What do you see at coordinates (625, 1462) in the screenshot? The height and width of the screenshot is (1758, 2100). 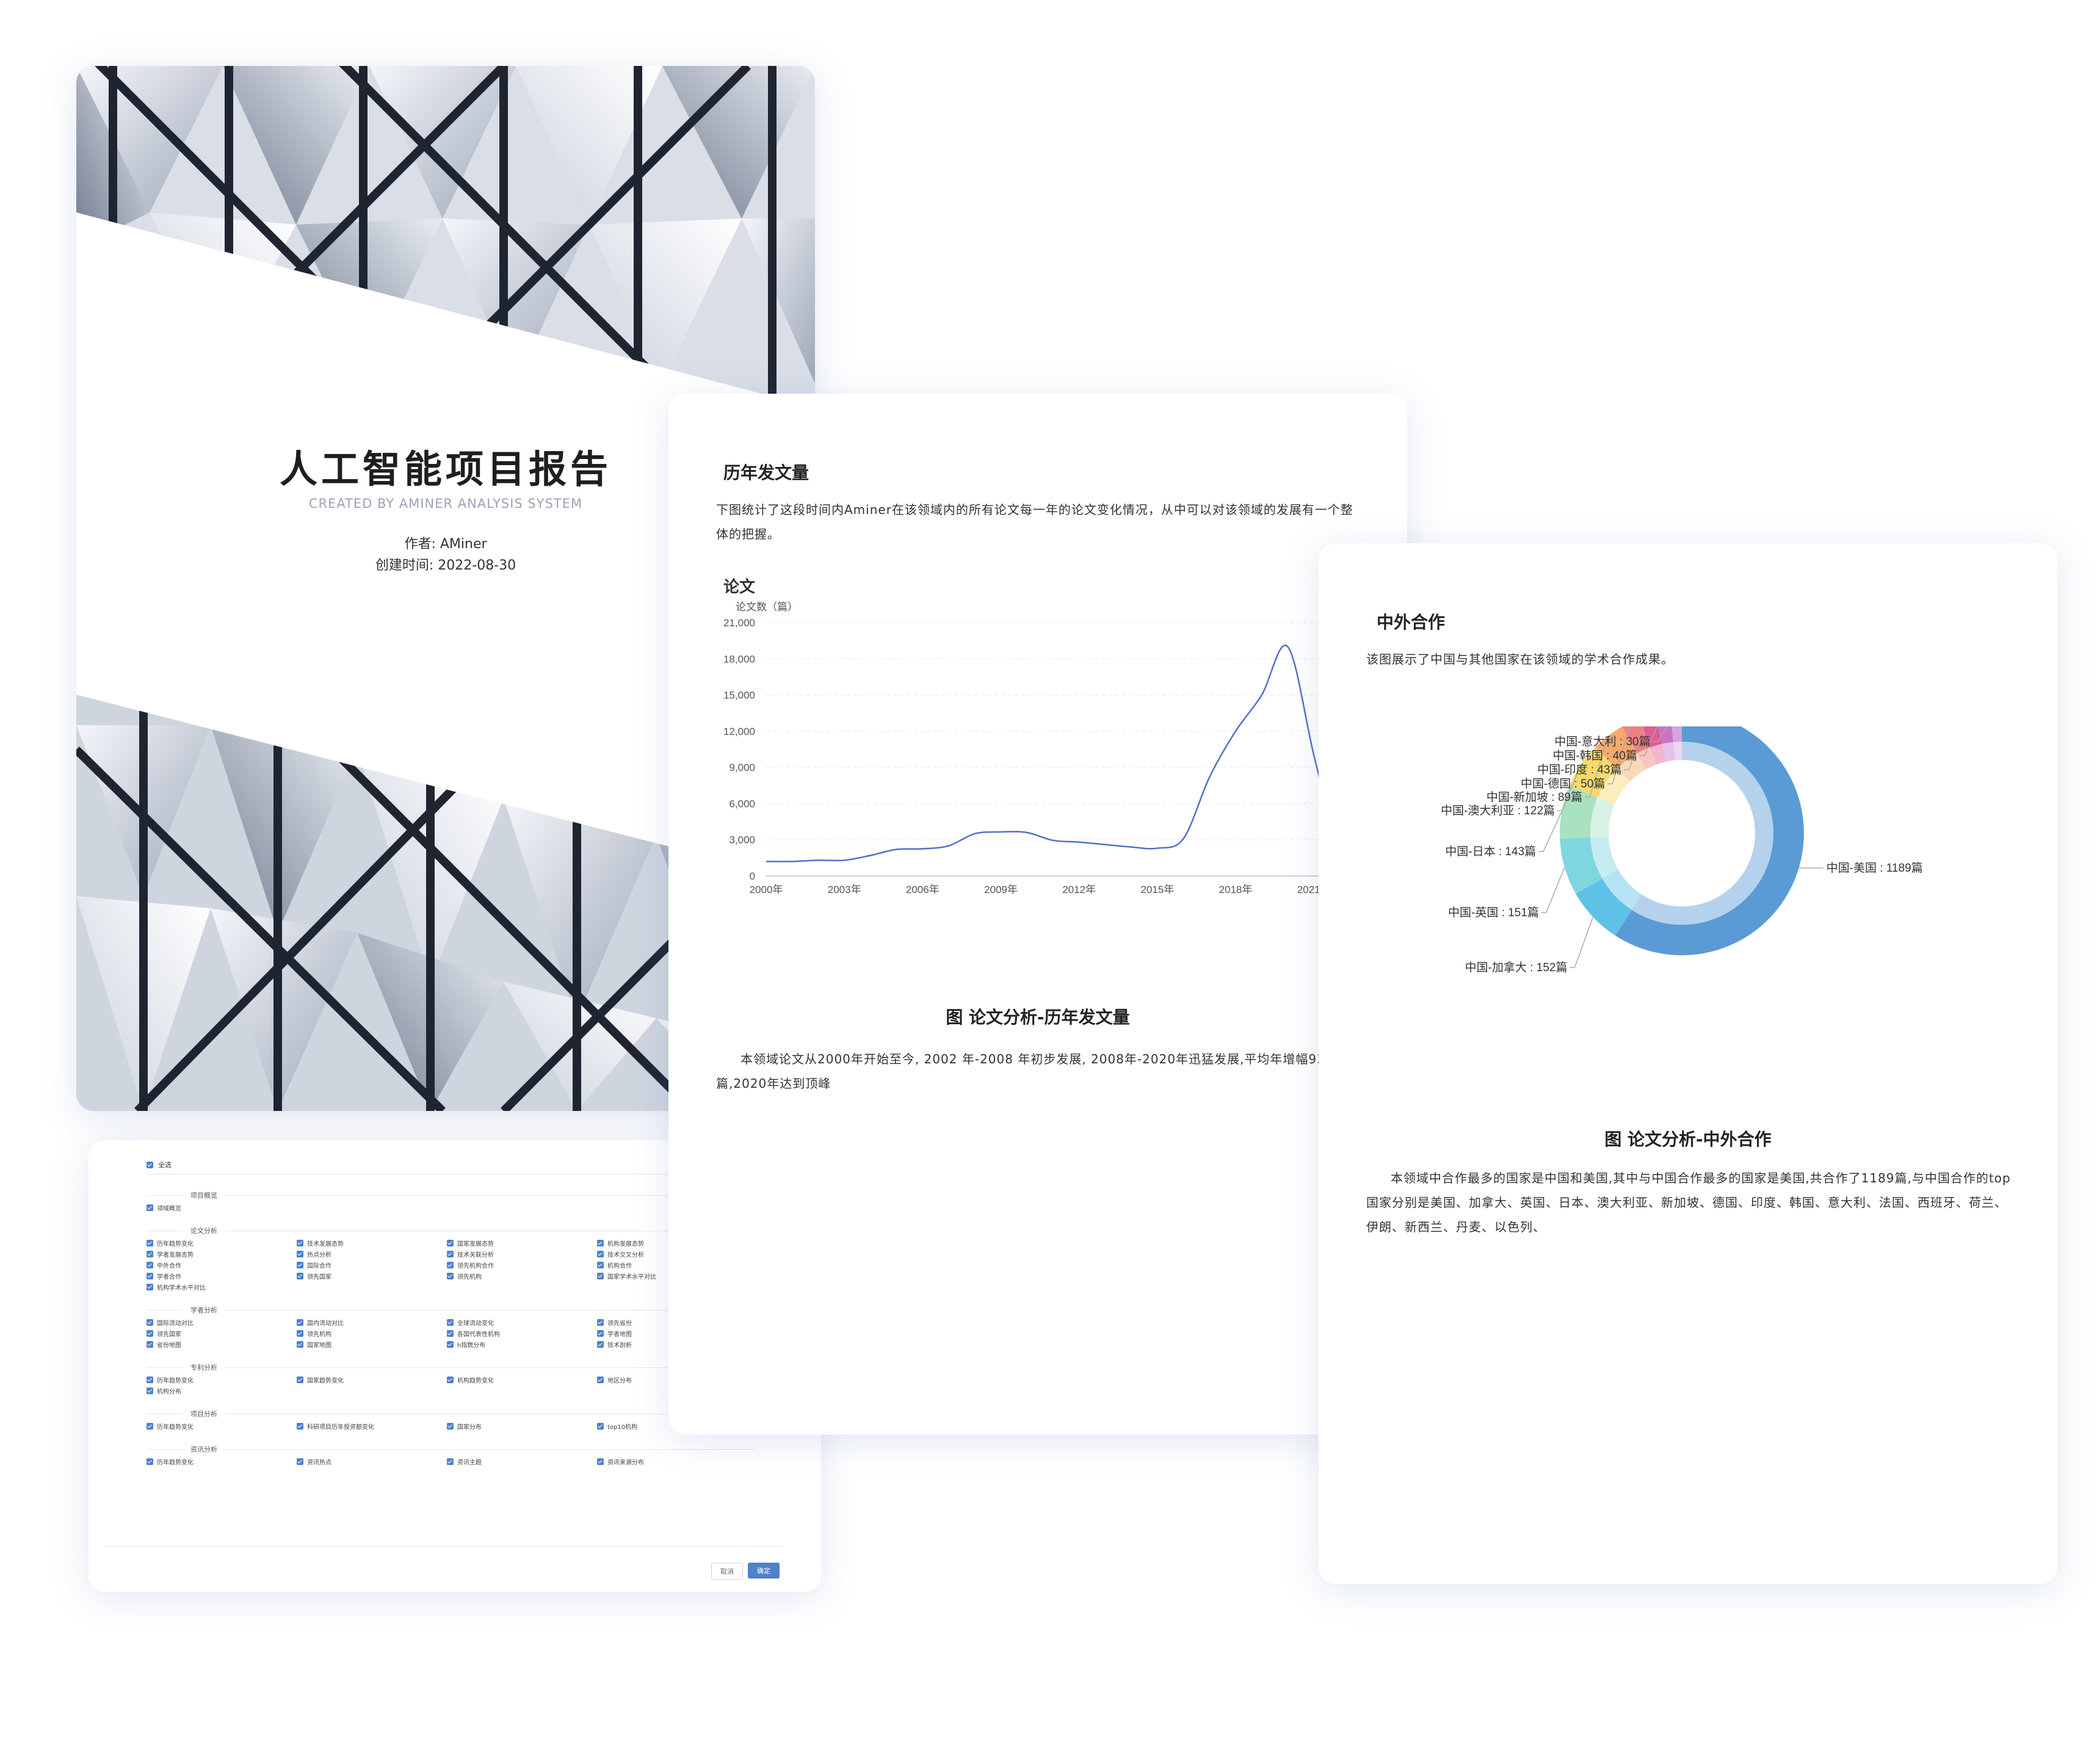 I see `option-label: 资讯来源分布` at bounding box center [625, 1462].